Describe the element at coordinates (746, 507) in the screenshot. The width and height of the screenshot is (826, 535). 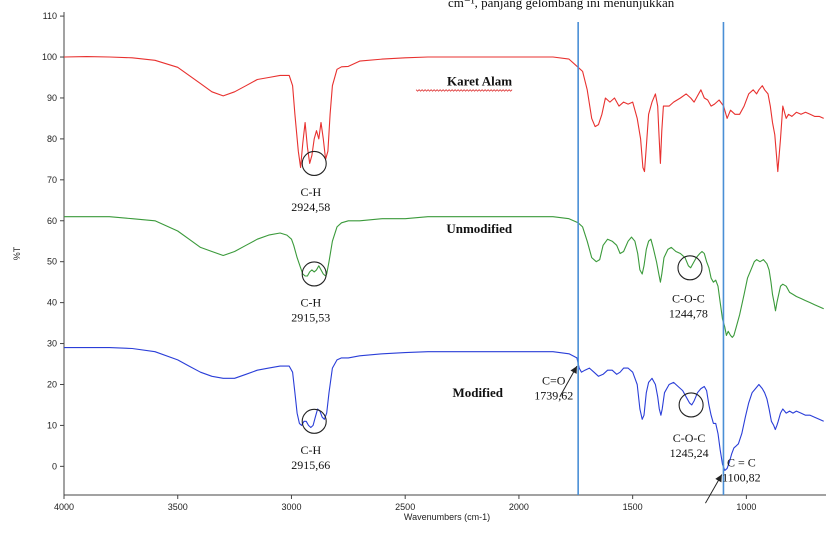
I see `x-tick-label: 1000` at that location.